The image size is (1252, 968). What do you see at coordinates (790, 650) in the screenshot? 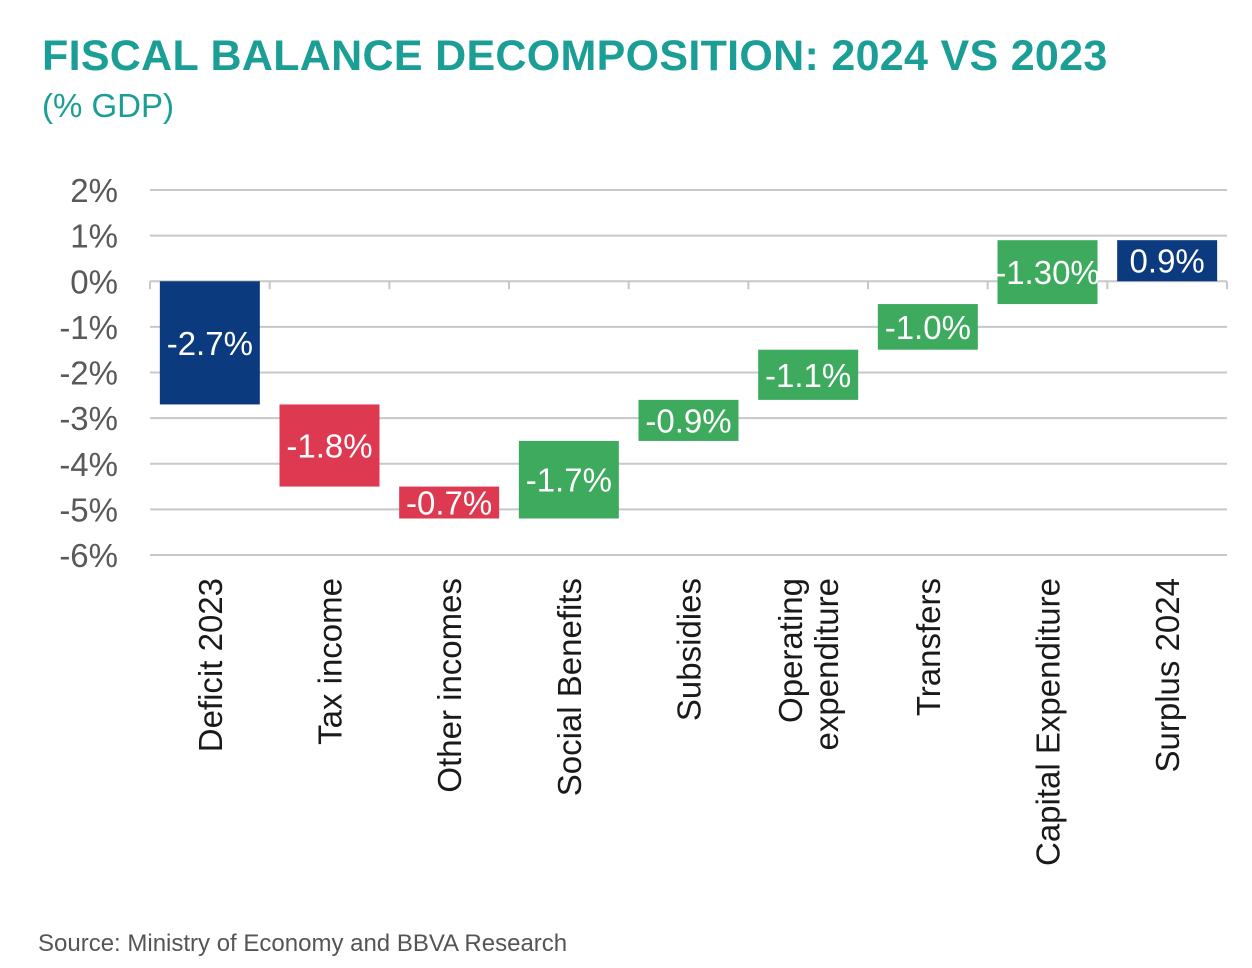
I see `x-category-label-line: Operating` at bounding box center [790, 650].